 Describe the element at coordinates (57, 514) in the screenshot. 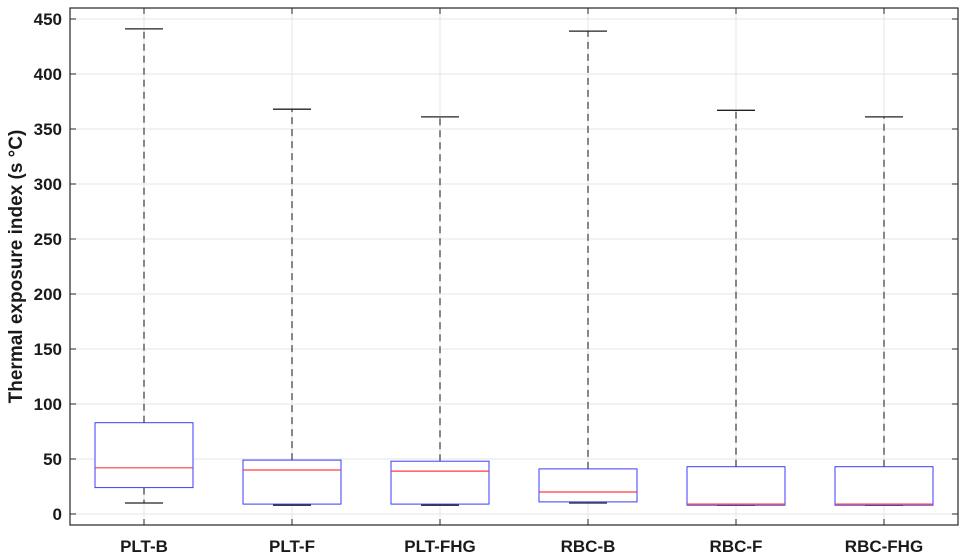

I see `y-tick-label: 0` at that location.